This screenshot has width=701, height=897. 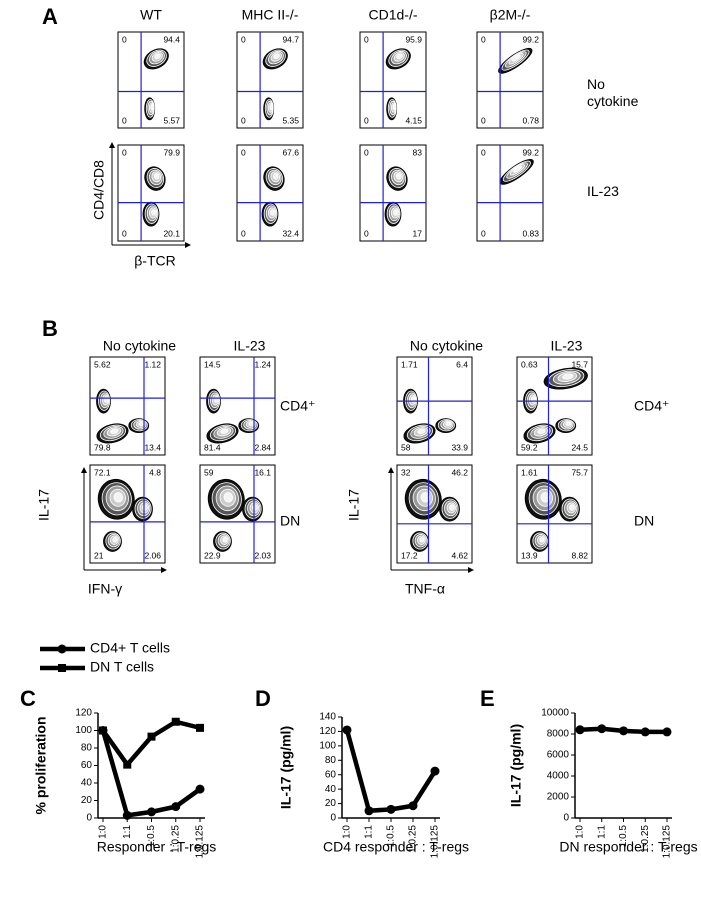 I want to click on quadrant-value: 99.2, so click(x=530, y=39).